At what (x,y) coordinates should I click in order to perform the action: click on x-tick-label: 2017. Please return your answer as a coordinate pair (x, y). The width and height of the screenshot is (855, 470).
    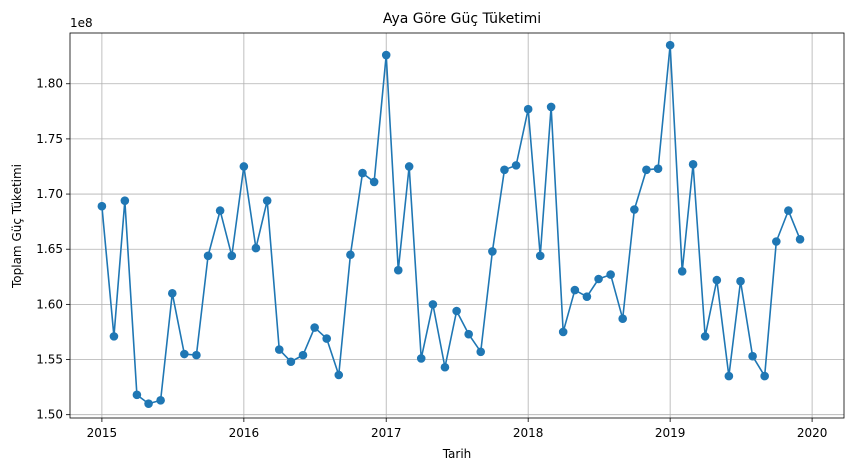
    Looking at the image, I should click on (386, 433).